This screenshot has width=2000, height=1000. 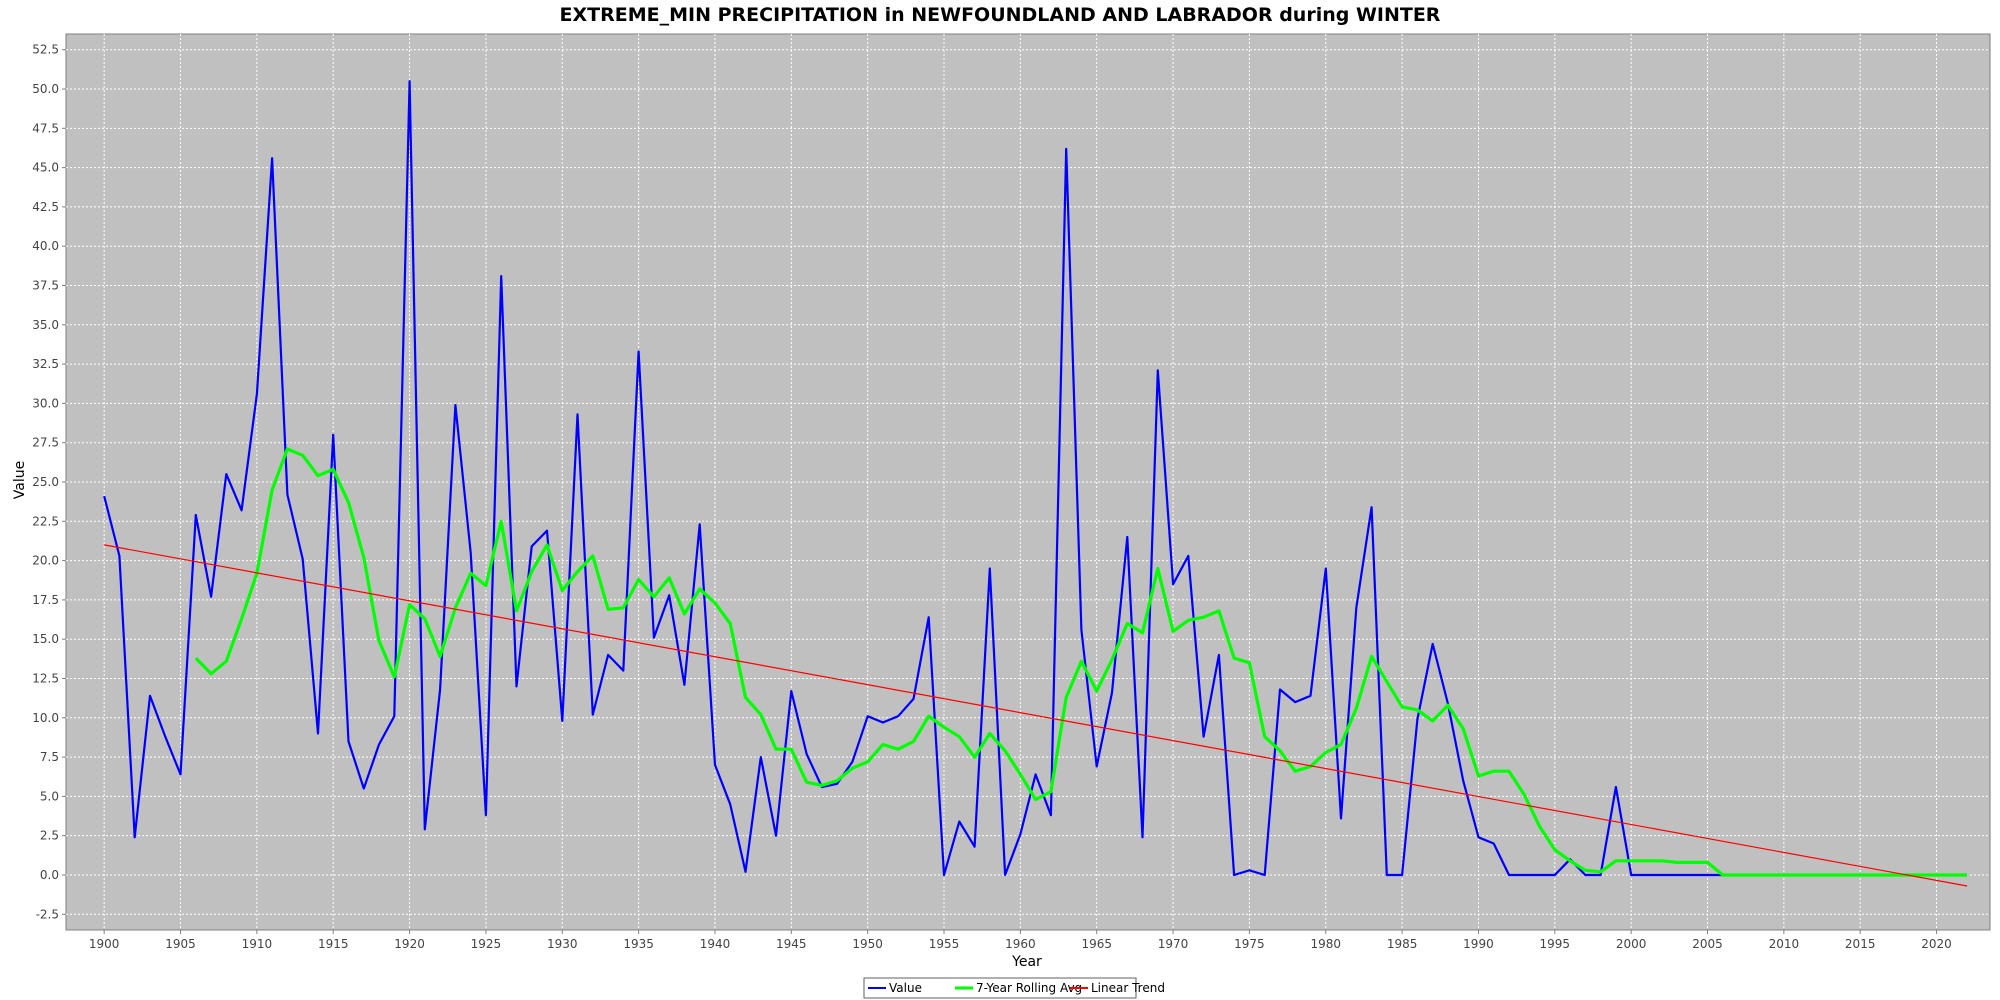 I want to click on x-tick-label: 1975, so click(x=1249, y=944).